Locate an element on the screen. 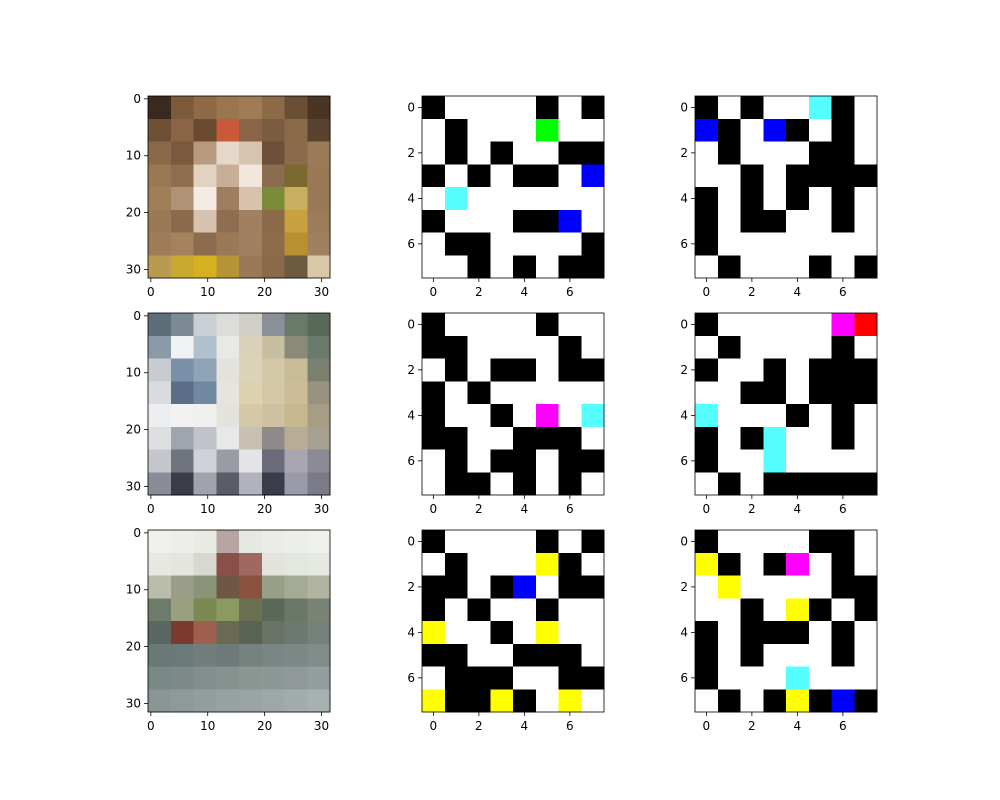 The image size is (1000, 800). y-tick-label: 30 is located at coordinates (133, 486).